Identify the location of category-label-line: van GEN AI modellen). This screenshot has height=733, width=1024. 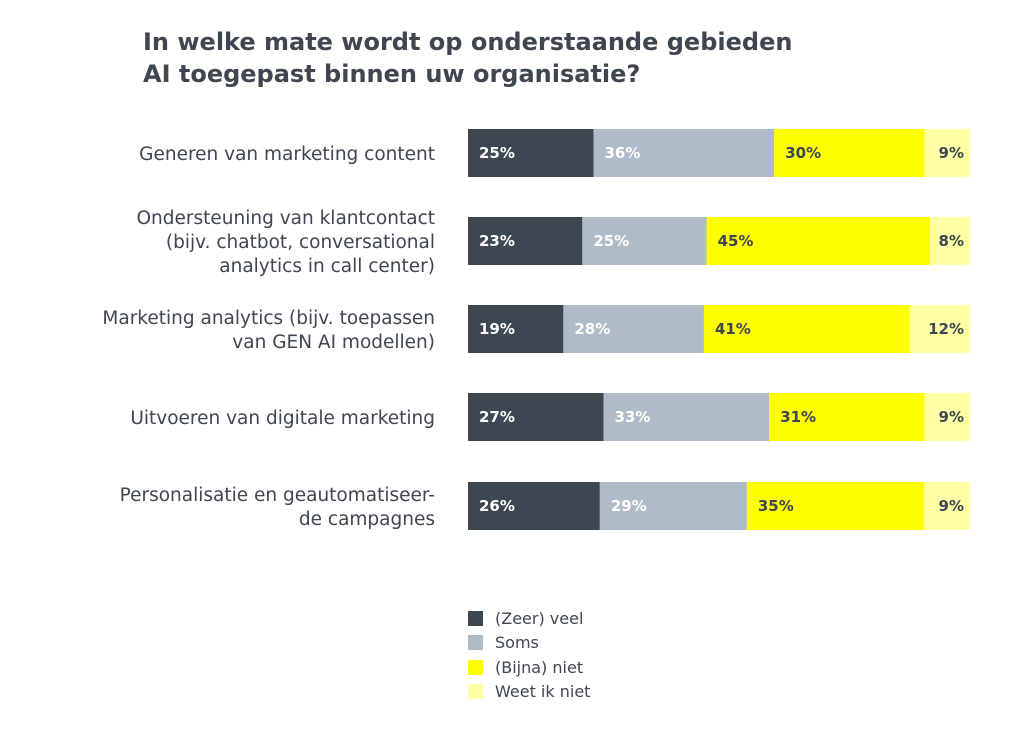
(333, 342).